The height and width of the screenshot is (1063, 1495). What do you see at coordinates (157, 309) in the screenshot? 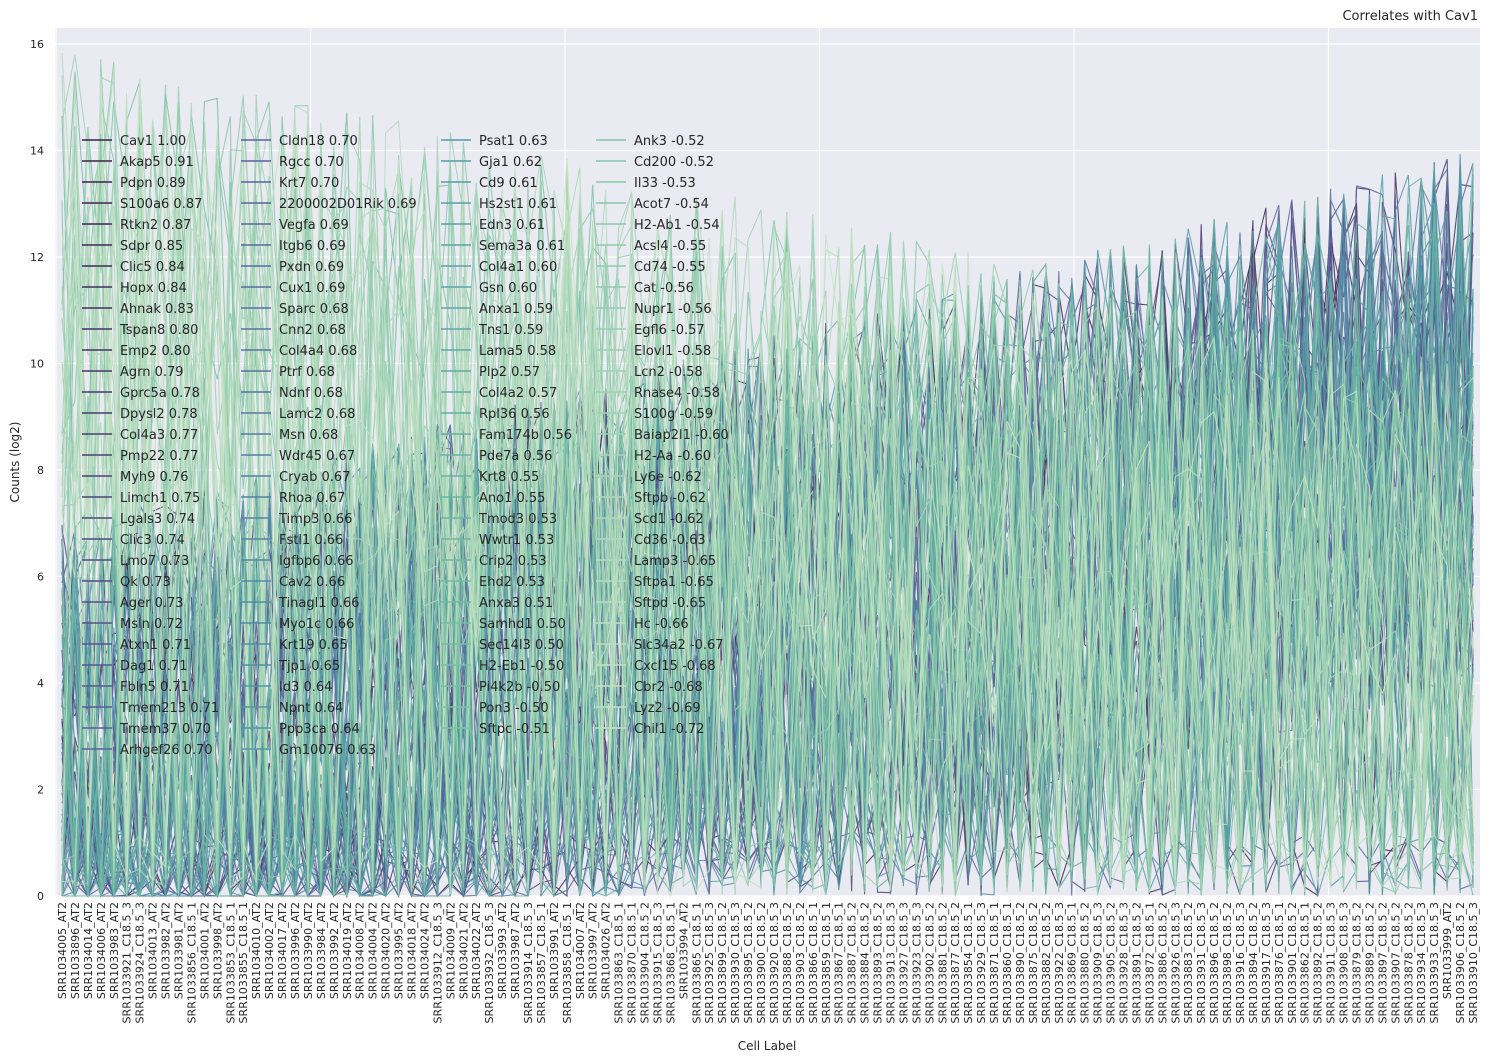
I see `legend-entry: Ahnak 0.83` at bounding box center [157, 309].